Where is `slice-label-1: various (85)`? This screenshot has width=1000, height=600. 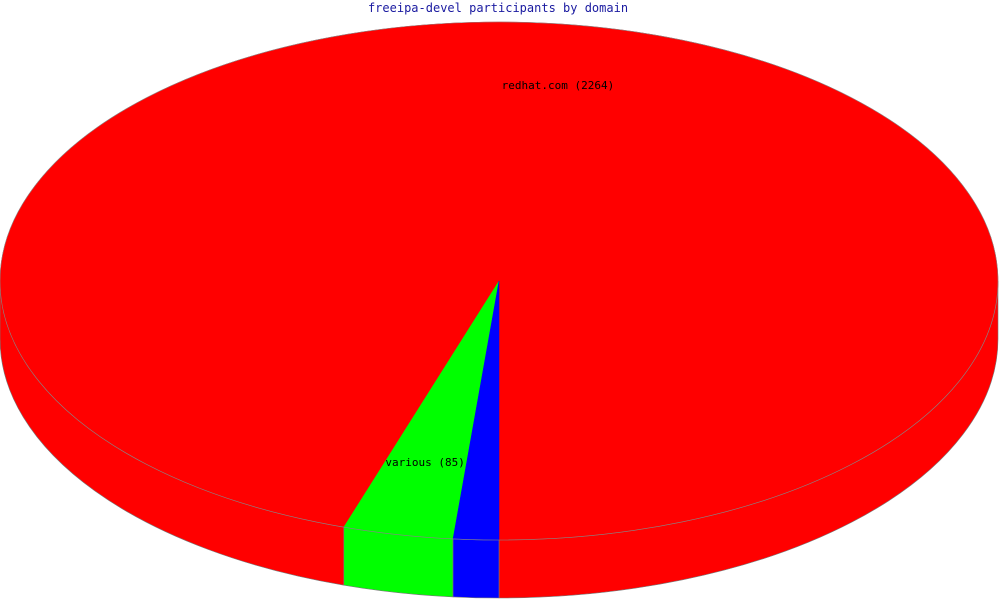
slice-label-1: various (85) is located at coordinates (424, 462).